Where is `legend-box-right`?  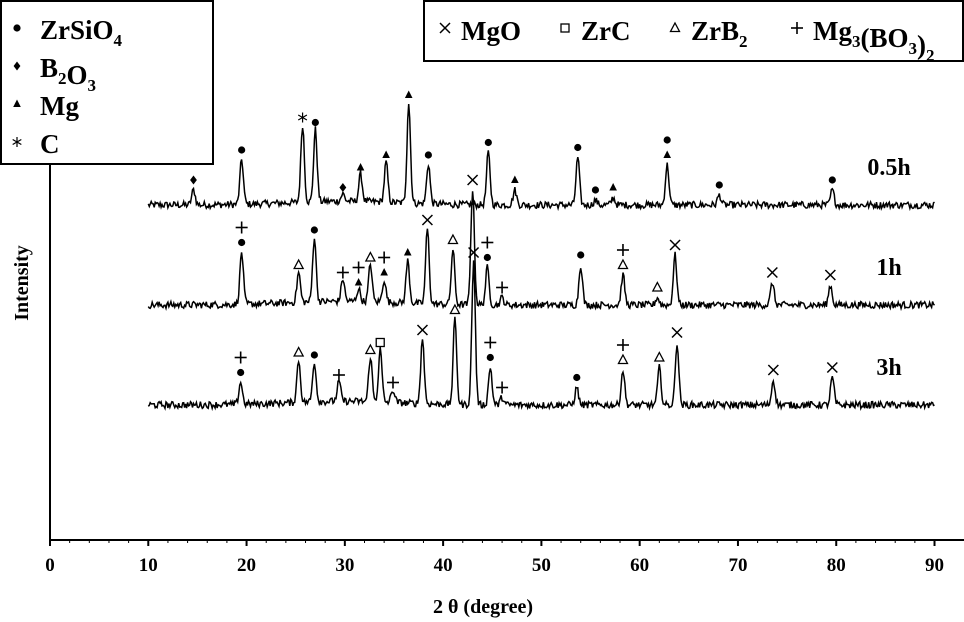 legend-box-right is located at coordinates (693, 31).